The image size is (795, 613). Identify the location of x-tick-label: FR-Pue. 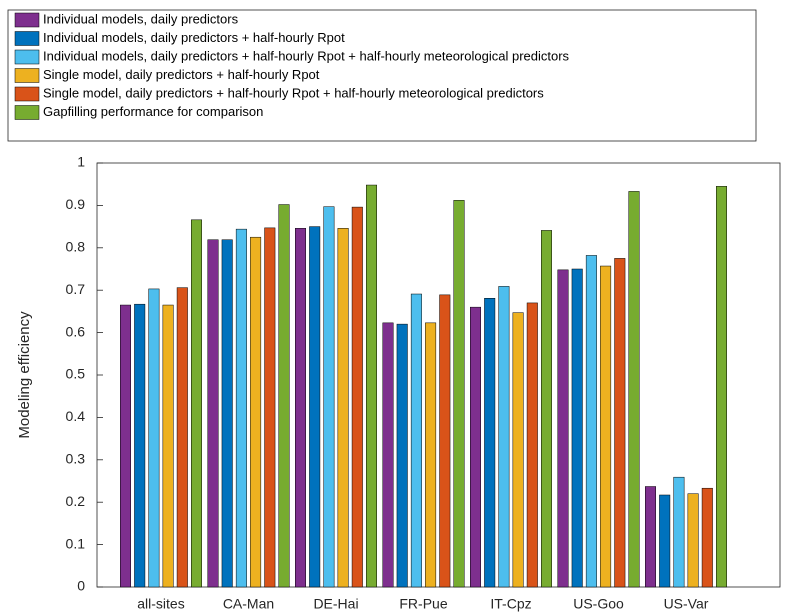
(423, 604).